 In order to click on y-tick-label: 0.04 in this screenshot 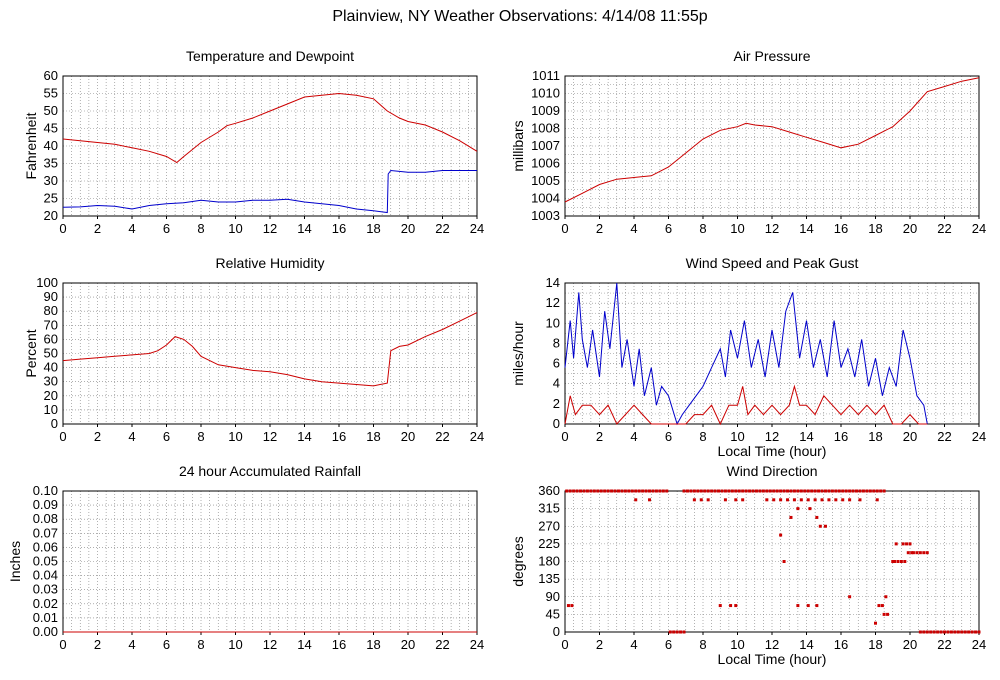, I will do `click(45, 575)`.